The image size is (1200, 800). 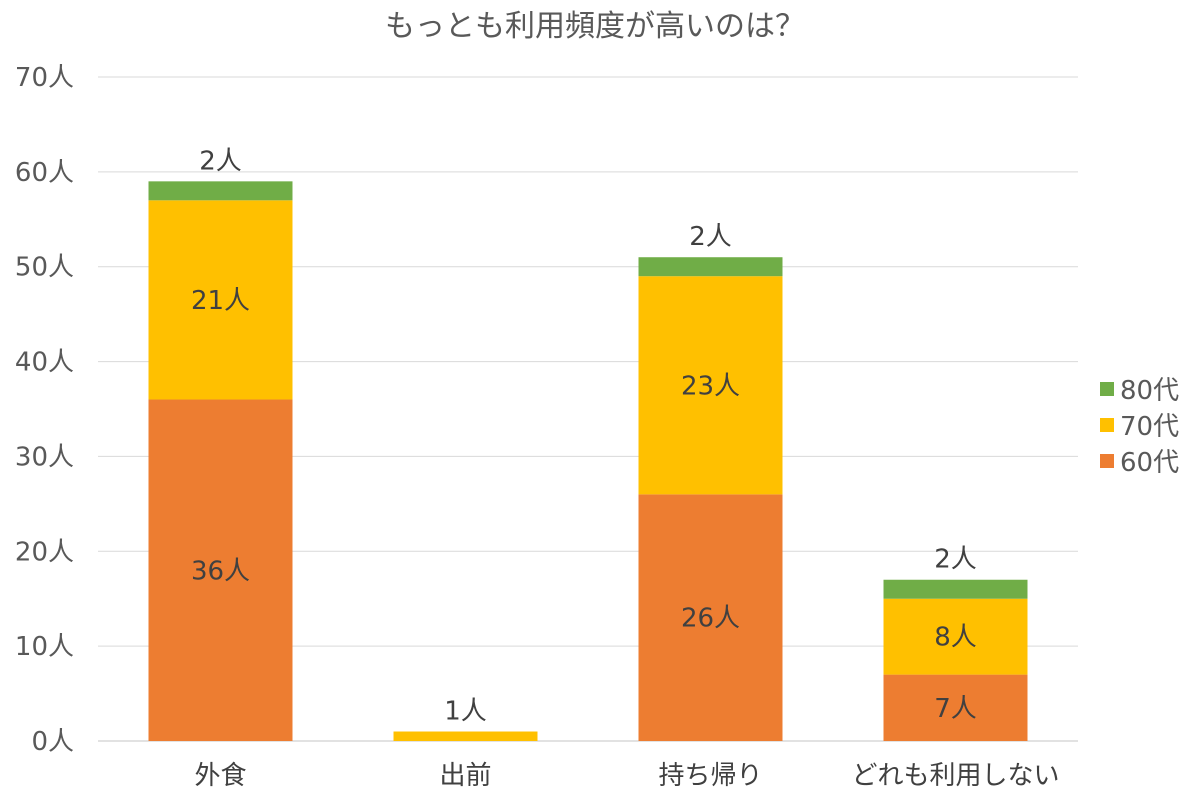 I want to click on data-label: 36人, so click(x=220, y=571).